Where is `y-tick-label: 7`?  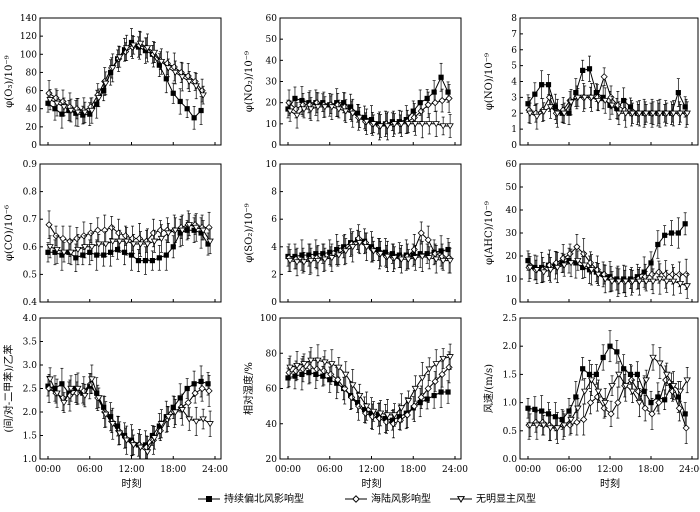
y-tick-label: 7 is located at coordinates (514, 35).